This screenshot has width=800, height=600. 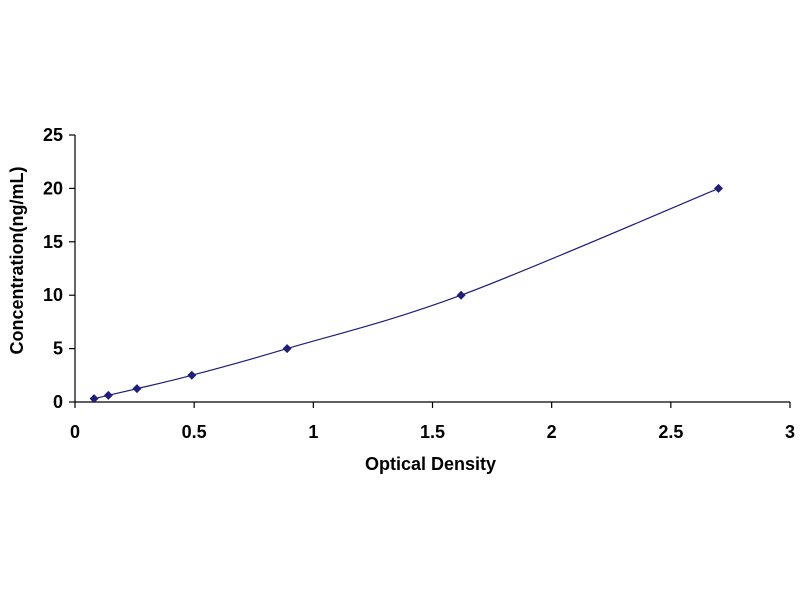 I want to click on x-tick-label: 2, so click(x=552, y=432).